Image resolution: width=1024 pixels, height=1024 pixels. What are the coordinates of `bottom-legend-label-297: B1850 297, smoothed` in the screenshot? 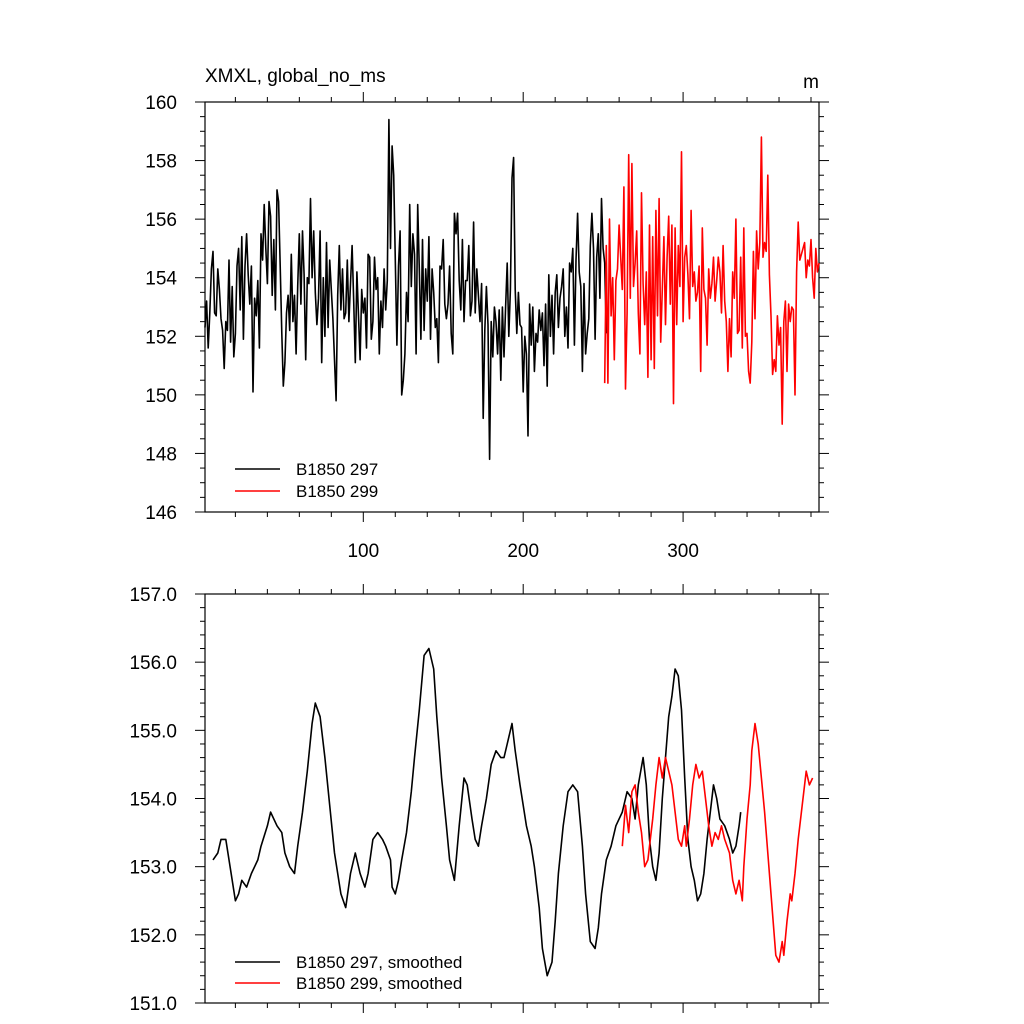 It's located at (379, 962).